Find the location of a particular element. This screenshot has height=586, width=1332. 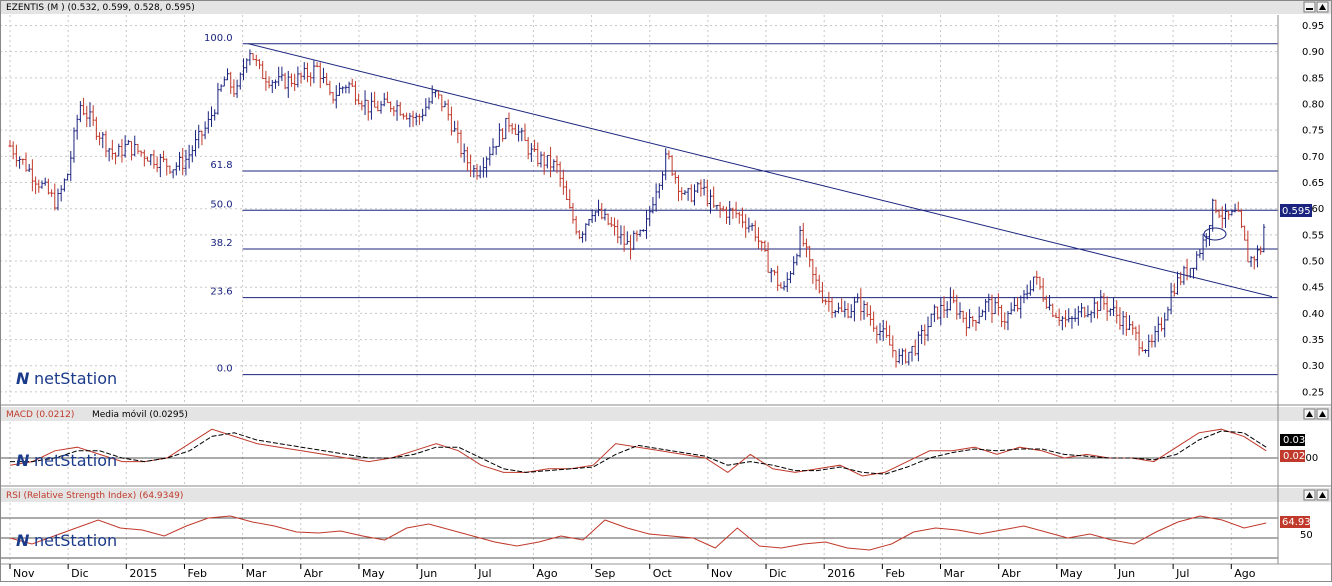

rsi-badge: 64.93 is located at coordinates (1295, 522).